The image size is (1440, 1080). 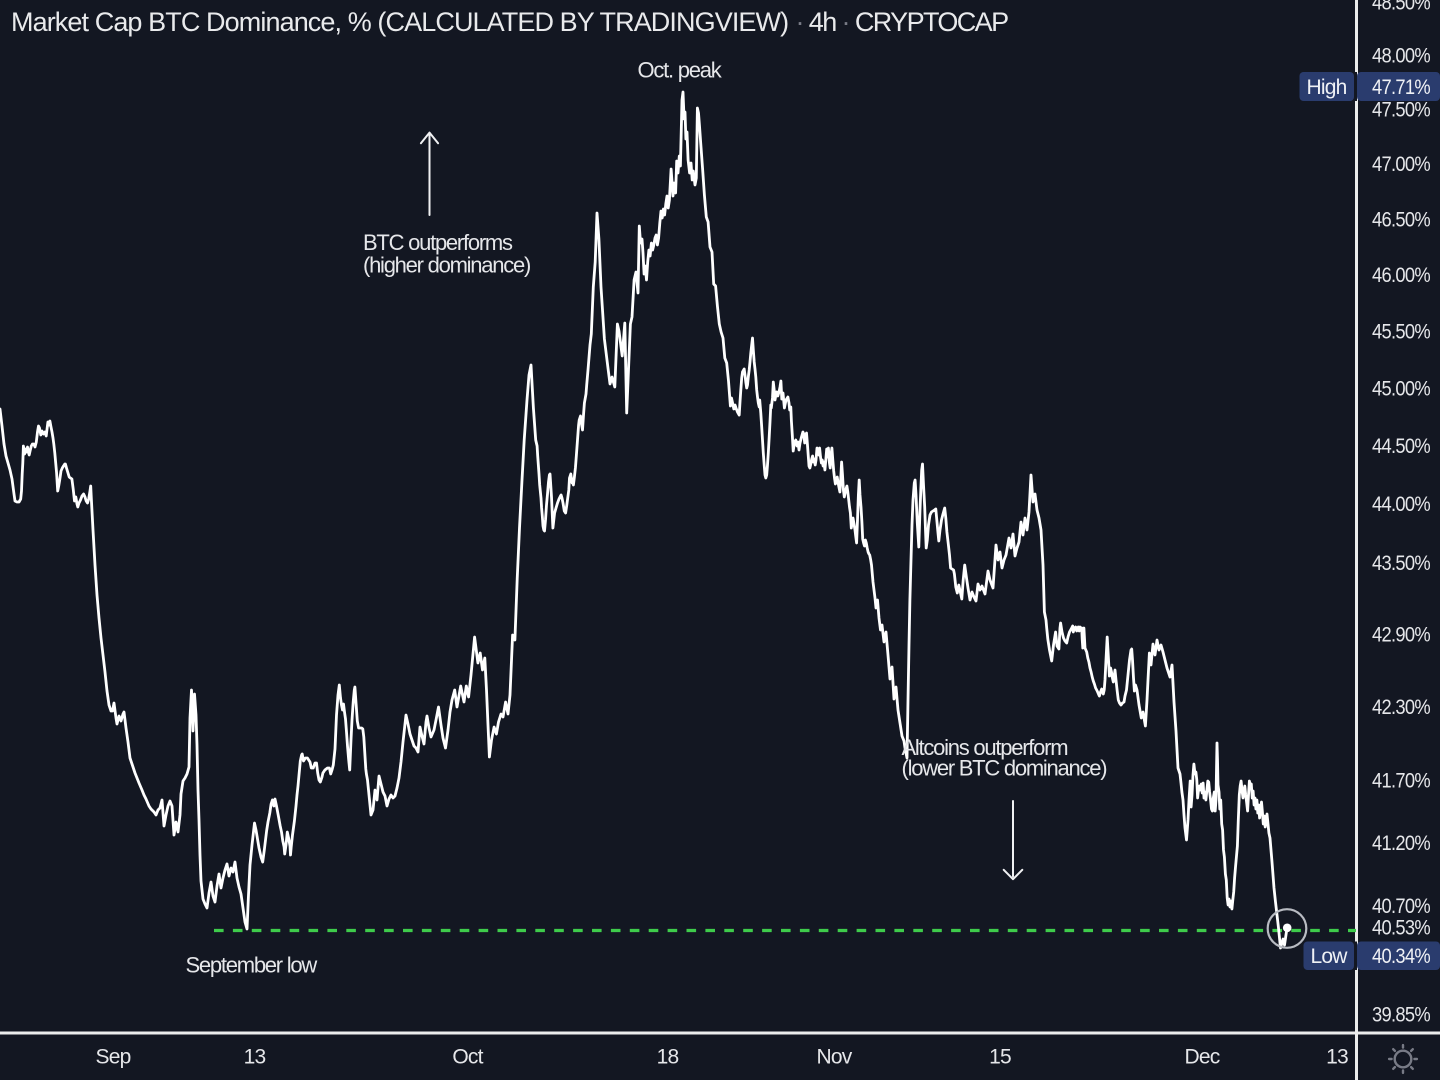 What do you see at coordinates (1202, 1057) in the screenshot?
I see `svg-text: Dec` at bounding box center [1202, 1057].